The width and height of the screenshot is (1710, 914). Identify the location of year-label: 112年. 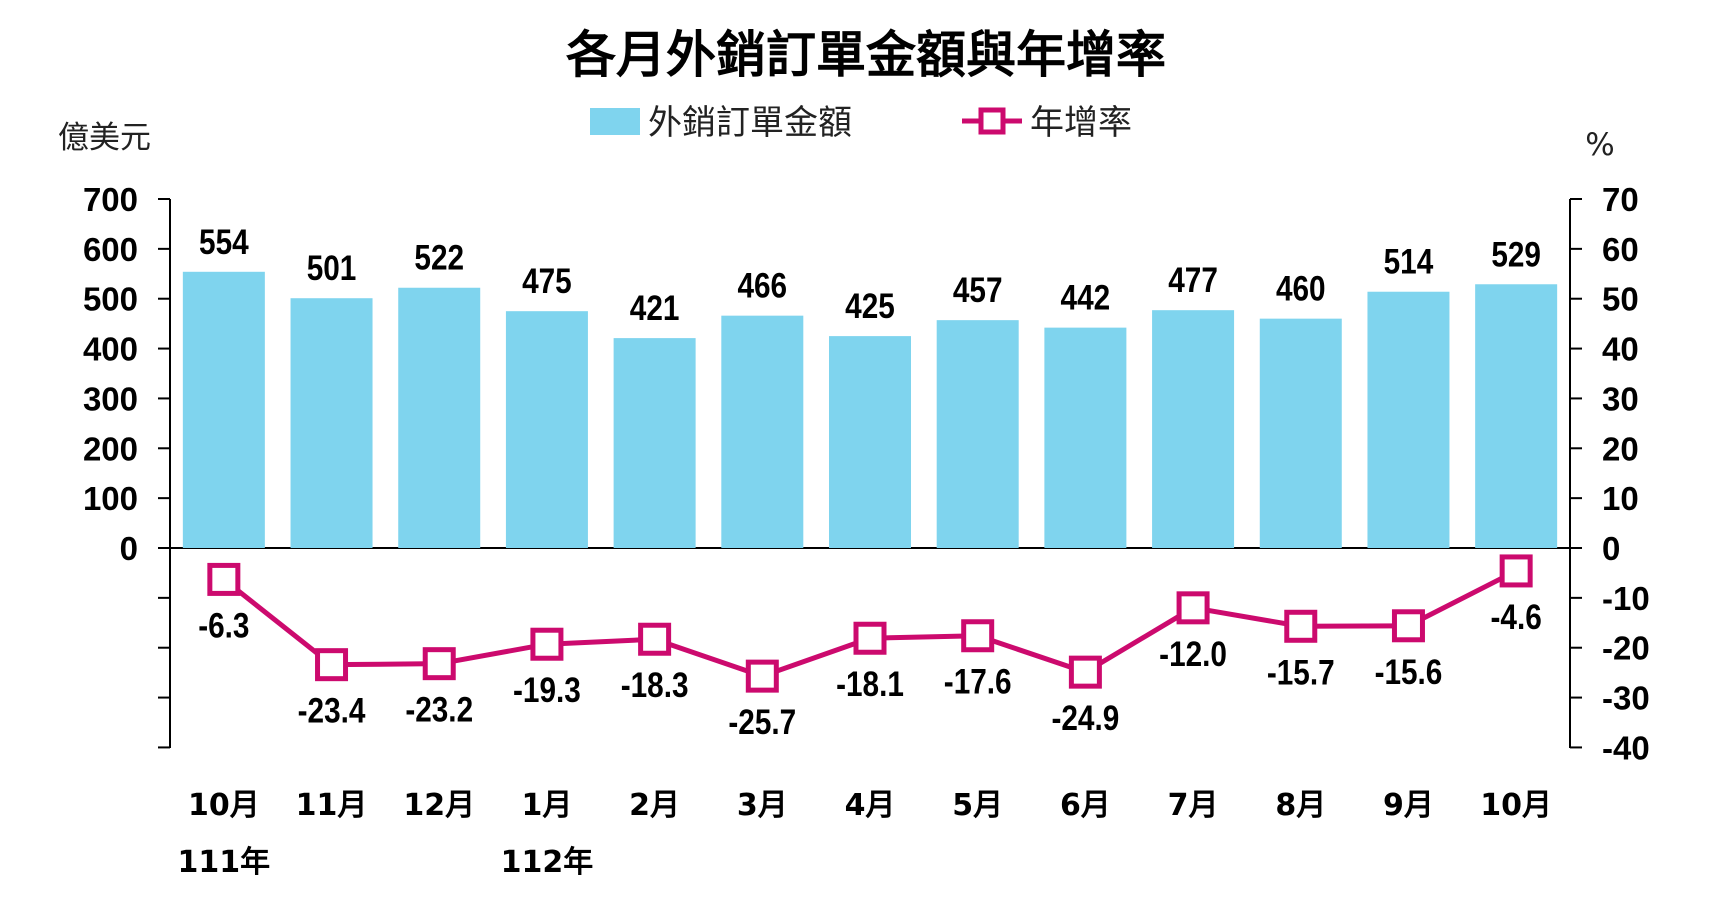
(547, 862).